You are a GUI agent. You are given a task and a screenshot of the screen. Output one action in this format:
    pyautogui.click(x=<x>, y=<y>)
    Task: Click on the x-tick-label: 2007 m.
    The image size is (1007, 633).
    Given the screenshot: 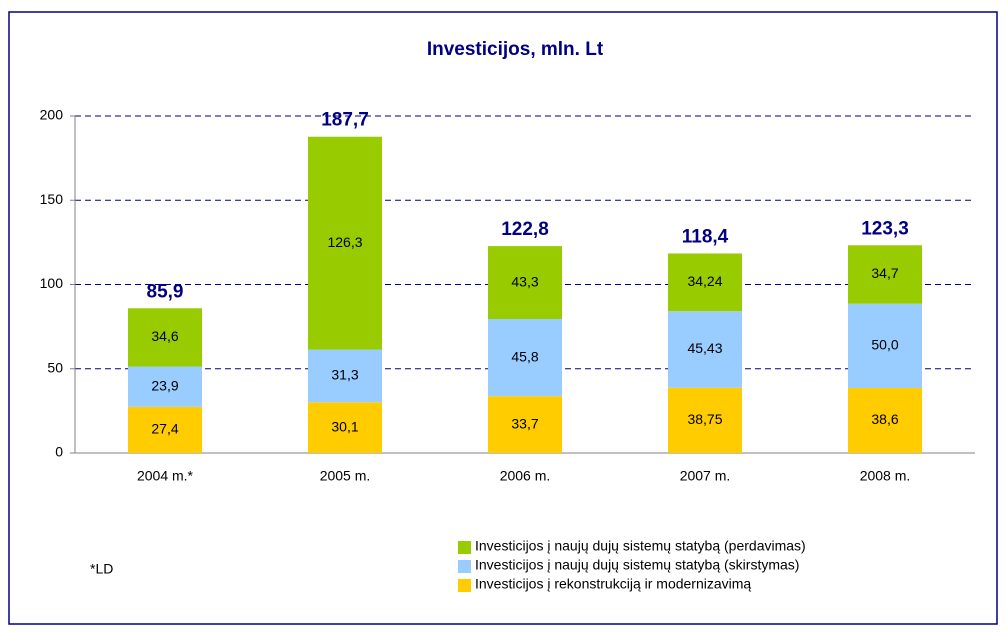 What is the action you would take?
    pyautogui.click(x=705, y=476)
    